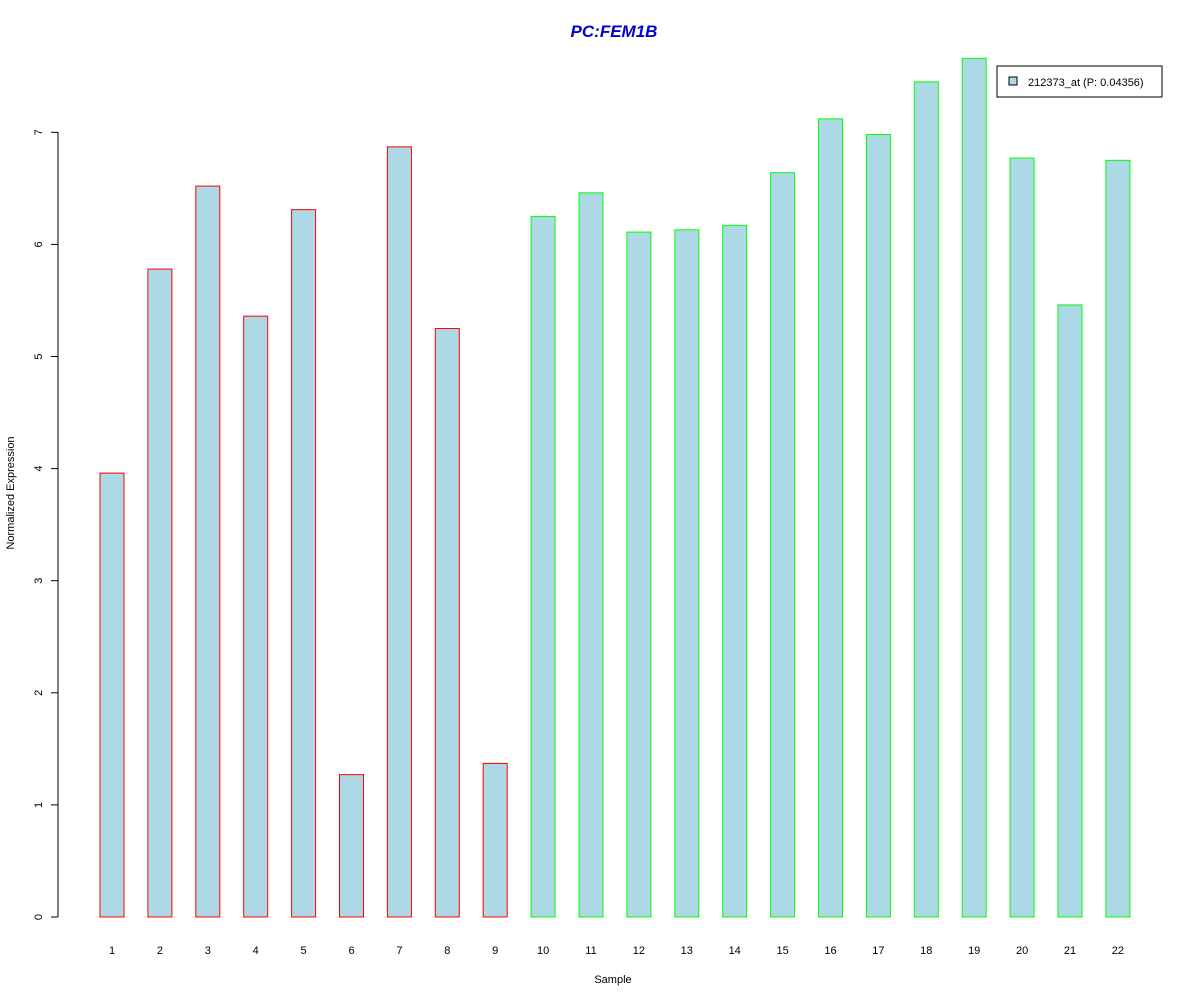 The image size is (1200, 1000). What do you see at coordinates (11, 492) in the screenshot?
I see `y-axis-label: Normalized Expression` at bounding box center [11, 492].